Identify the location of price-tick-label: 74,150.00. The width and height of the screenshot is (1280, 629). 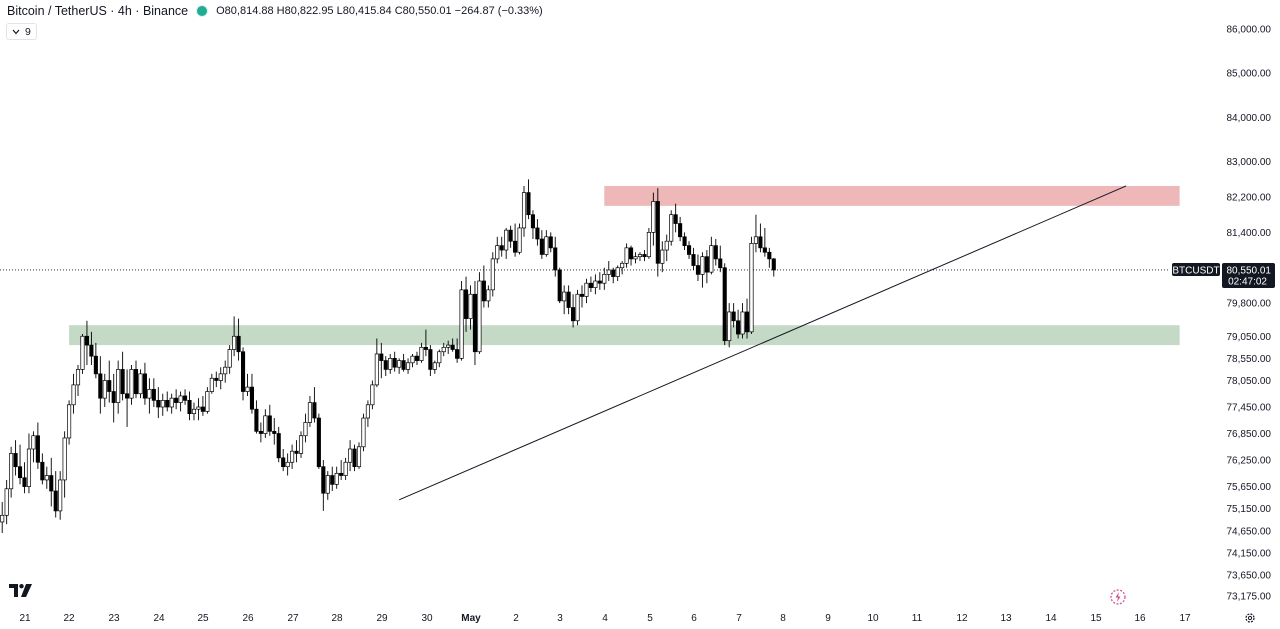
(1249, 553).